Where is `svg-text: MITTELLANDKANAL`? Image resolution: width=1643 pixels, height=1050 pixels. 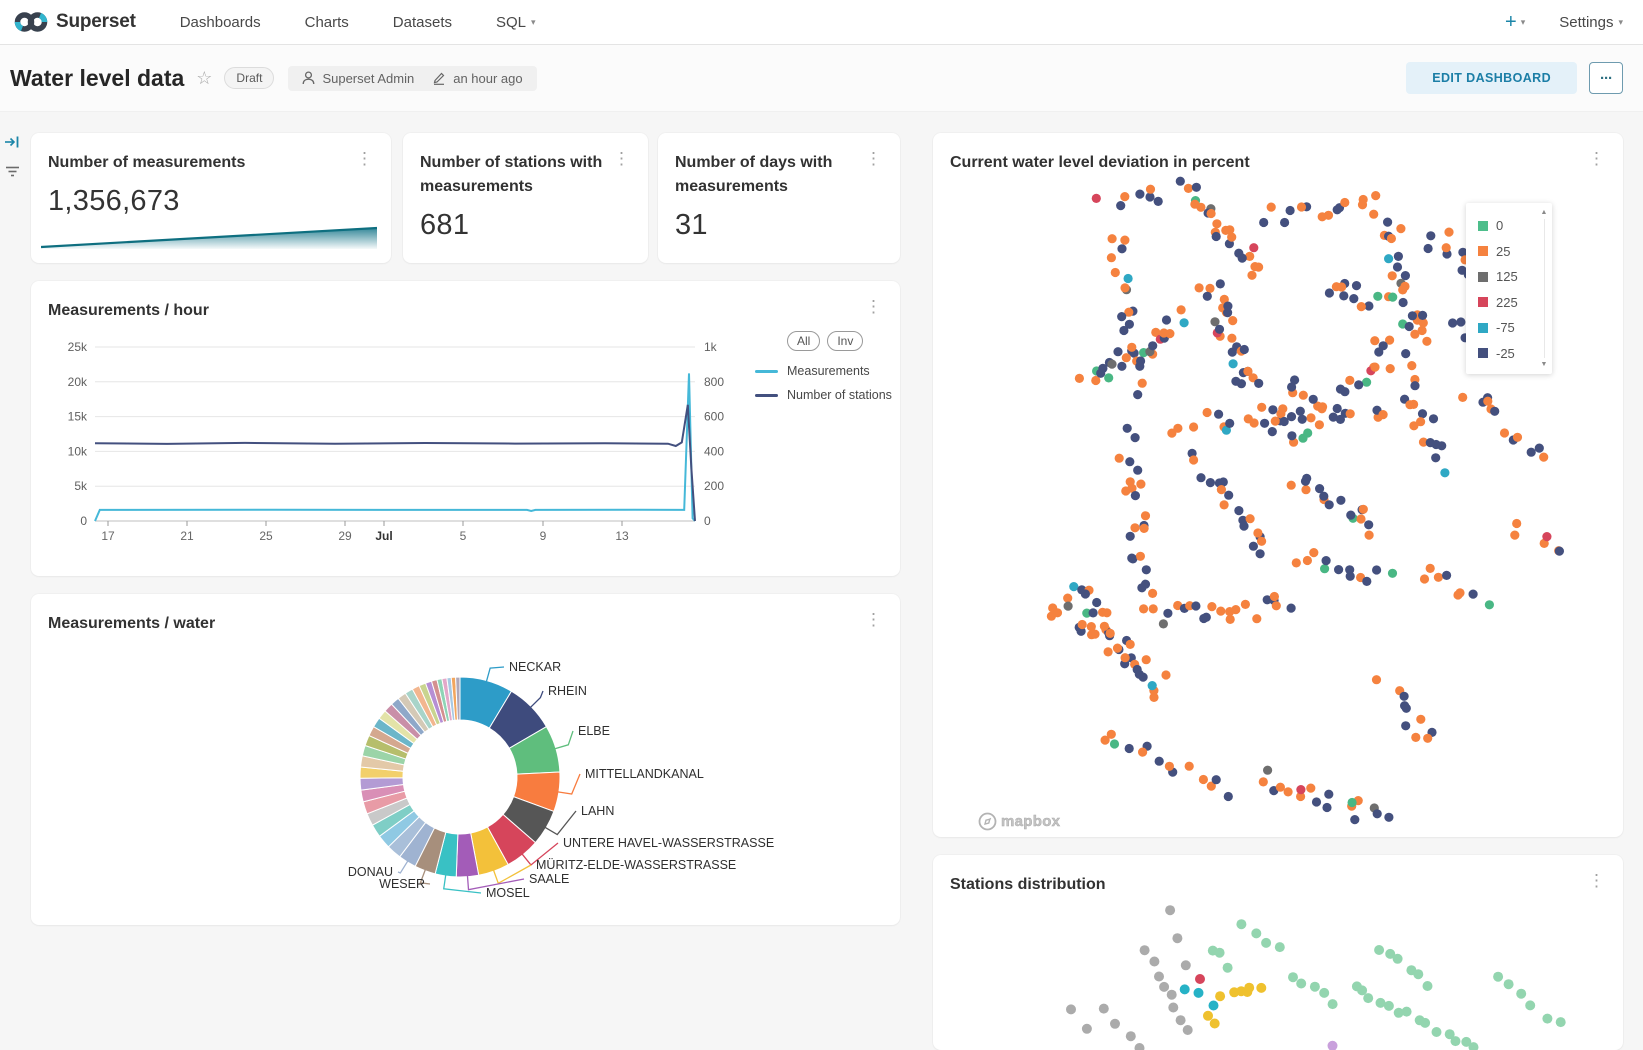
svg-text: MITTELLANDKANAL is located at coordinates (644, 774).